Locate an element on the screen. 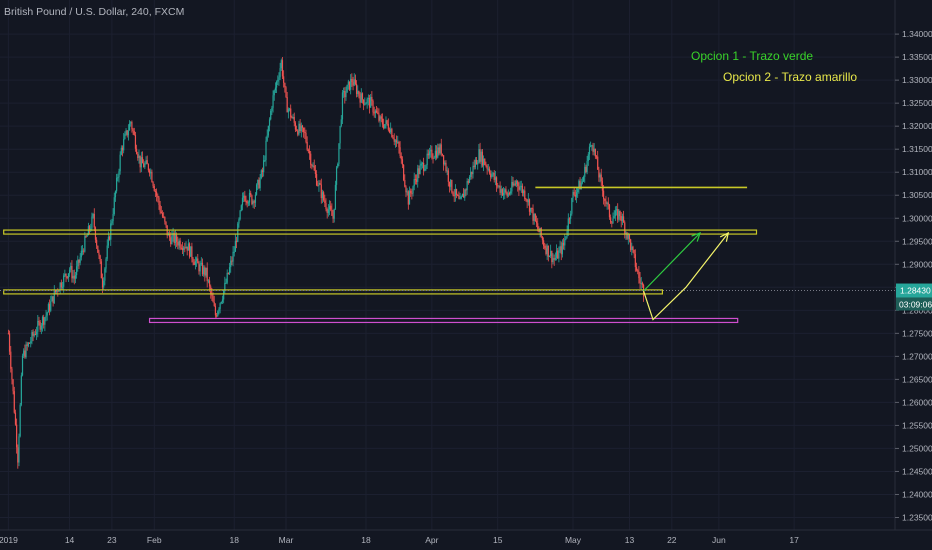 This screenshot has height=550, width=932. option2-annotation: Opcion 2 - Trazo amarillo is located at coordinates (790, 77).